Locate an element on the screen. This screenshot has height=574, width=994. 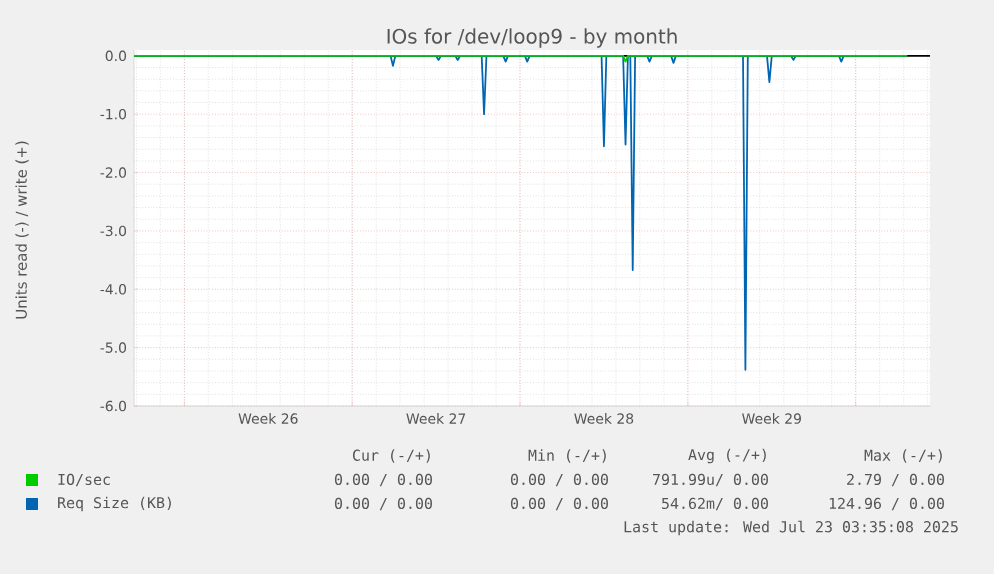
chart-title: IOs for /dev/loop9 - by month is located at coordinates (532, 38).